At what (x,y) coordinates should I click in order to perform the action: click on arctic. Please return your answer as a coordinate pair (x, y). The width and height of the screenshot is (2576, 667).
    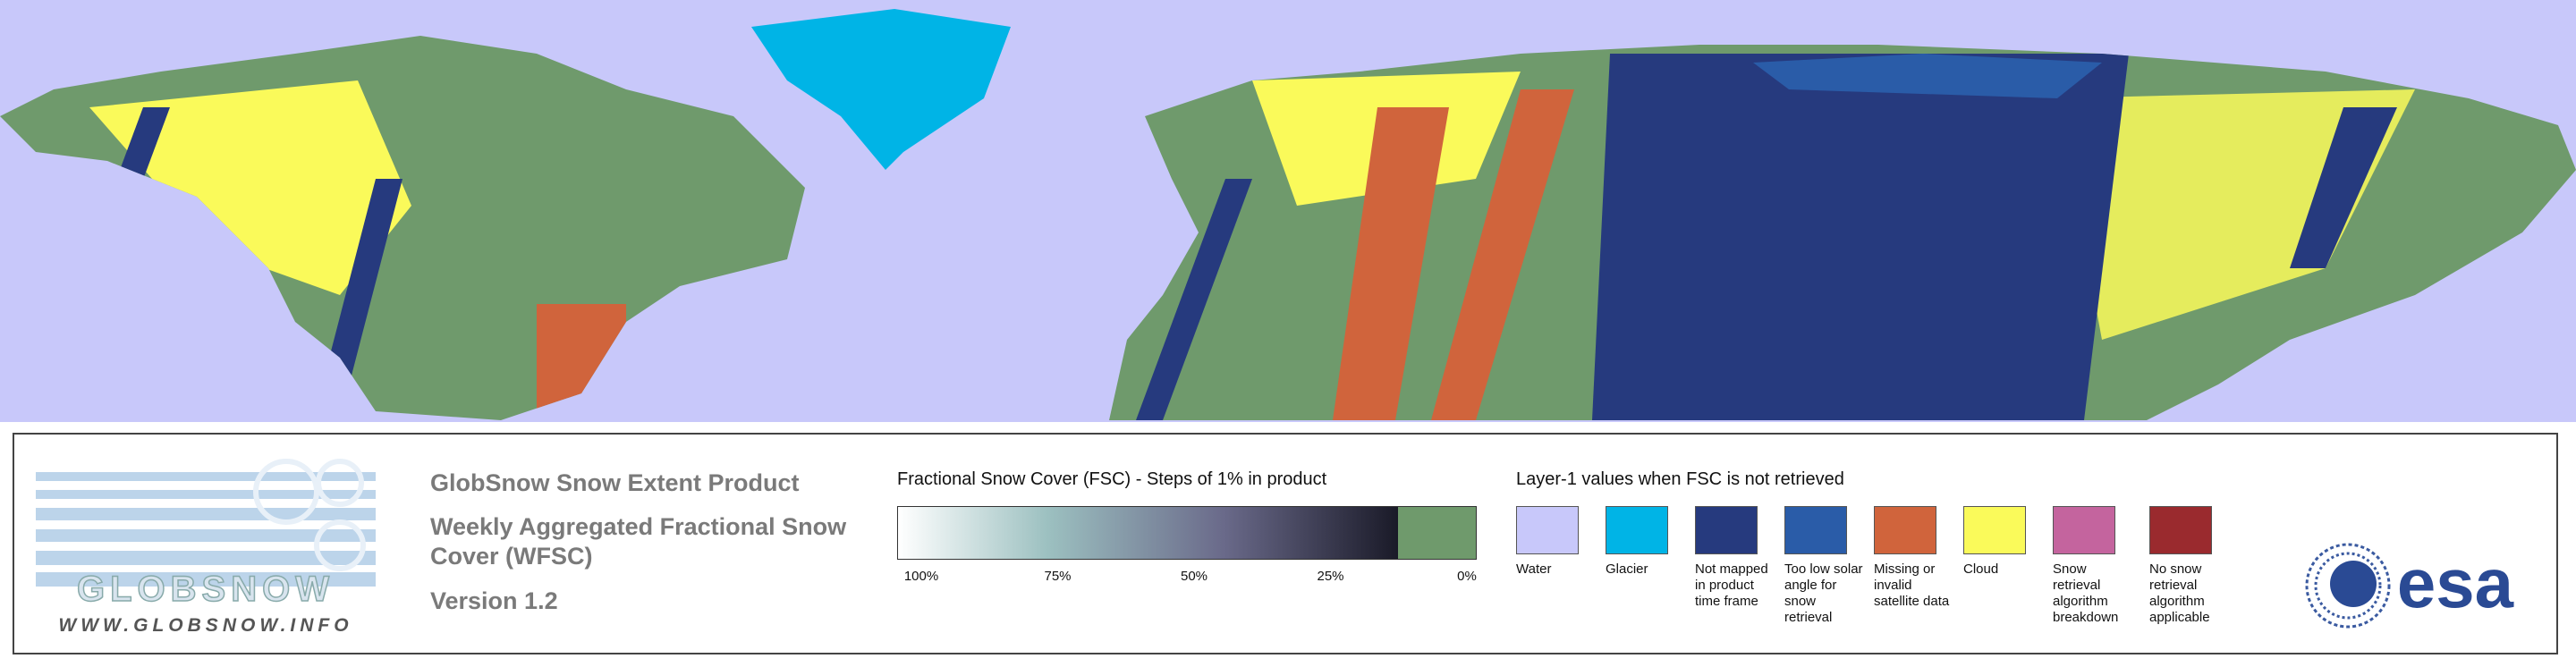
    Looking at the image, I should click on (1927, 76).